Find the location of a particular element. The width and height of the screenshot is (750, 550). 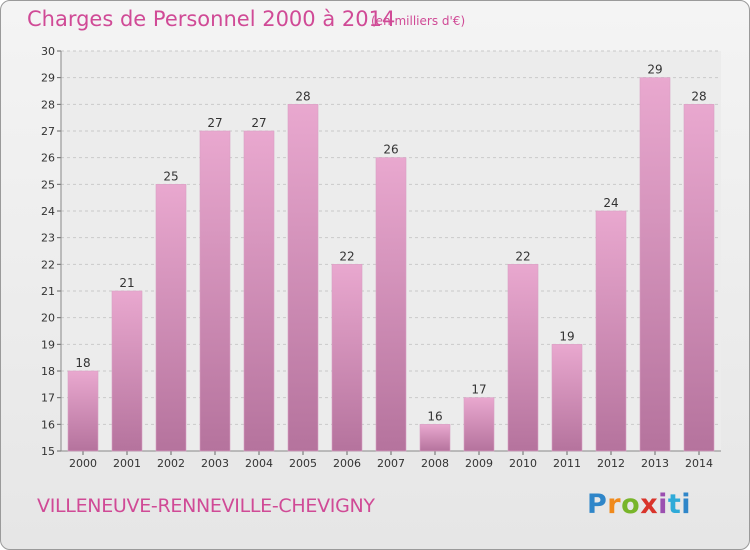

y-tick-label: 21 is located at coordinates (48, 291).